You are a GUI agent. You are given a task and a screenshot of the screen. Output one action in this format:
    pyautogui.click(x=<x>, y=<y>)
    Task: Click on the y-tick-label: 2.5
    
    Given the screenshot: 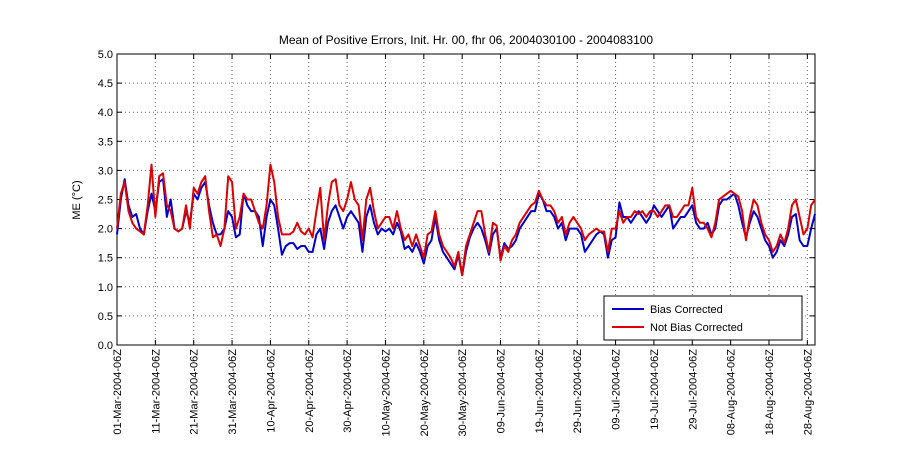 What is the action you would take?
    pyautogui.click(x=105, y=201)
    